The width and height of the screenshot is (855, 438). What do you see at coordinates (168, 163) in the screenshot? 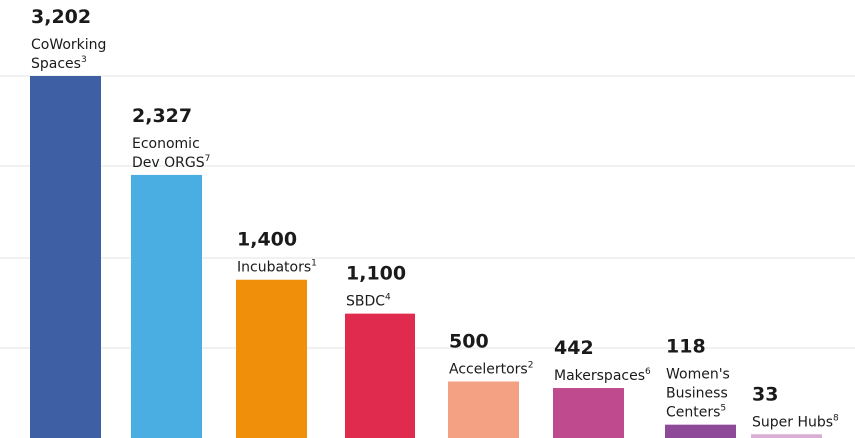
I see `category-text-1-1: Dev ORGS` at bounding box center [168, 163].